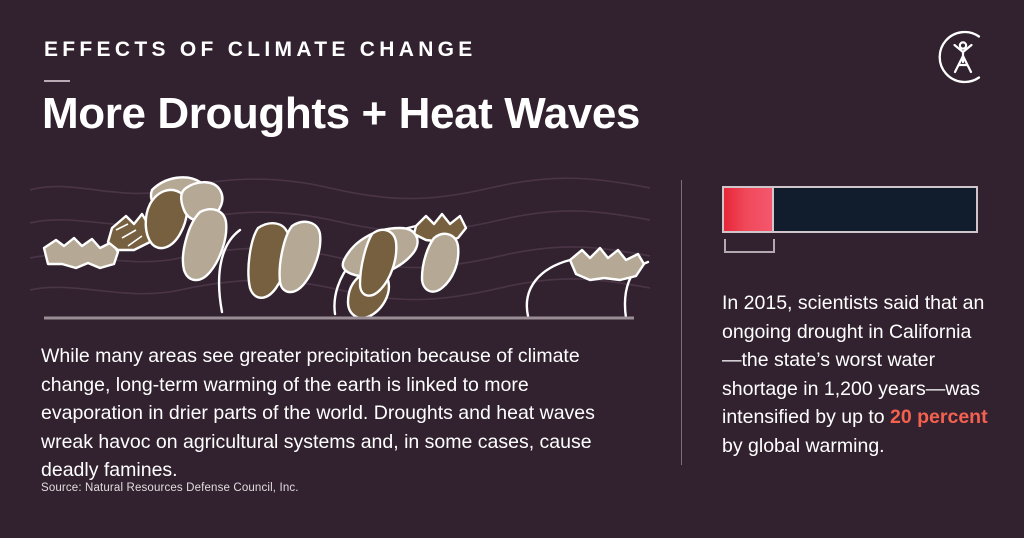 Image resolution: width=1024 pixels, height=538 pixels. I want to click on stat-highlight-value: 20 percent, so click(939, 417).